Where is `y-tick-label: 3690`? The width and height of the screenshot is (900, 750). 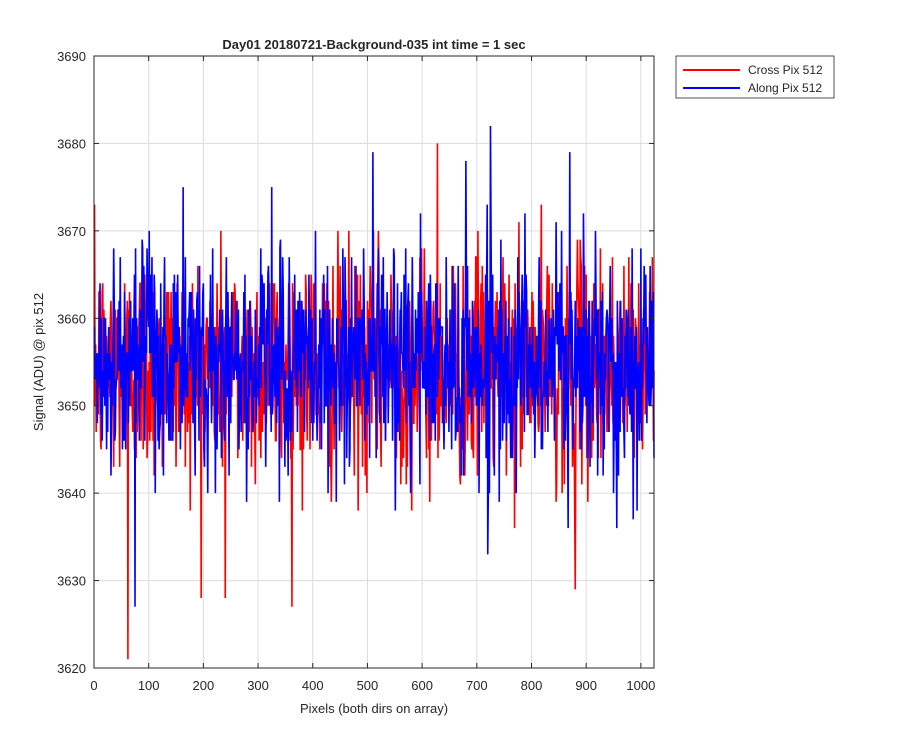 y-tick-label: 3690 is located at coordinates (71, 56).